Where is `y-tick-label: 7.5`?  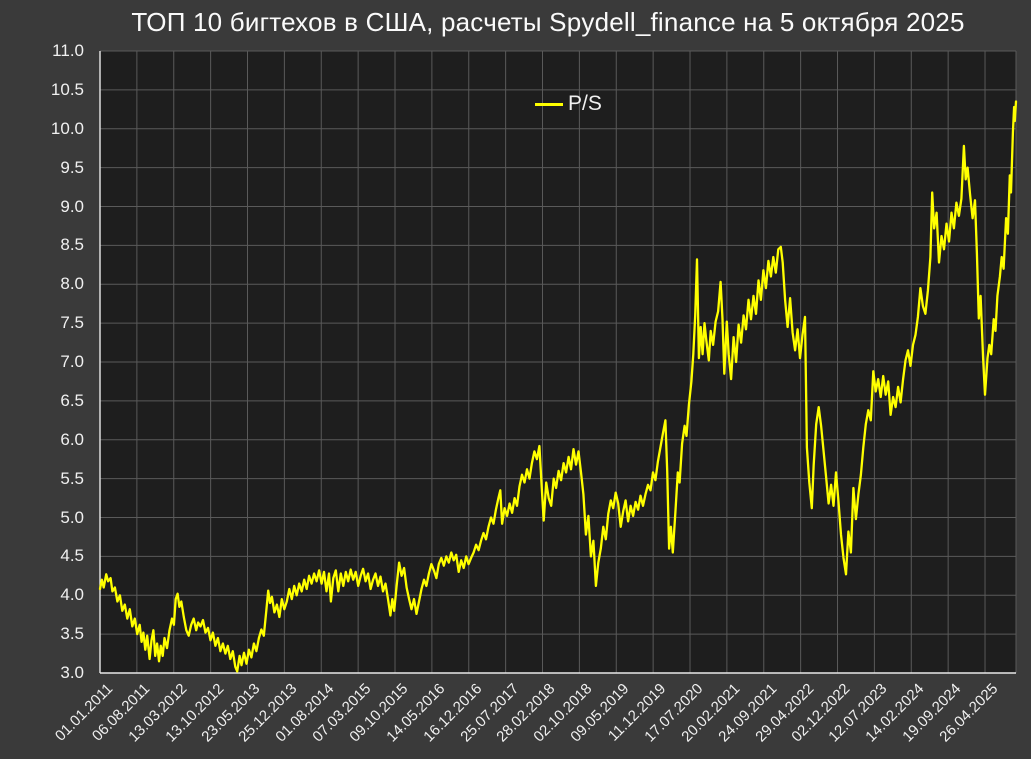 y-tick-label: 7.5 is located at coordinates (72, 323).